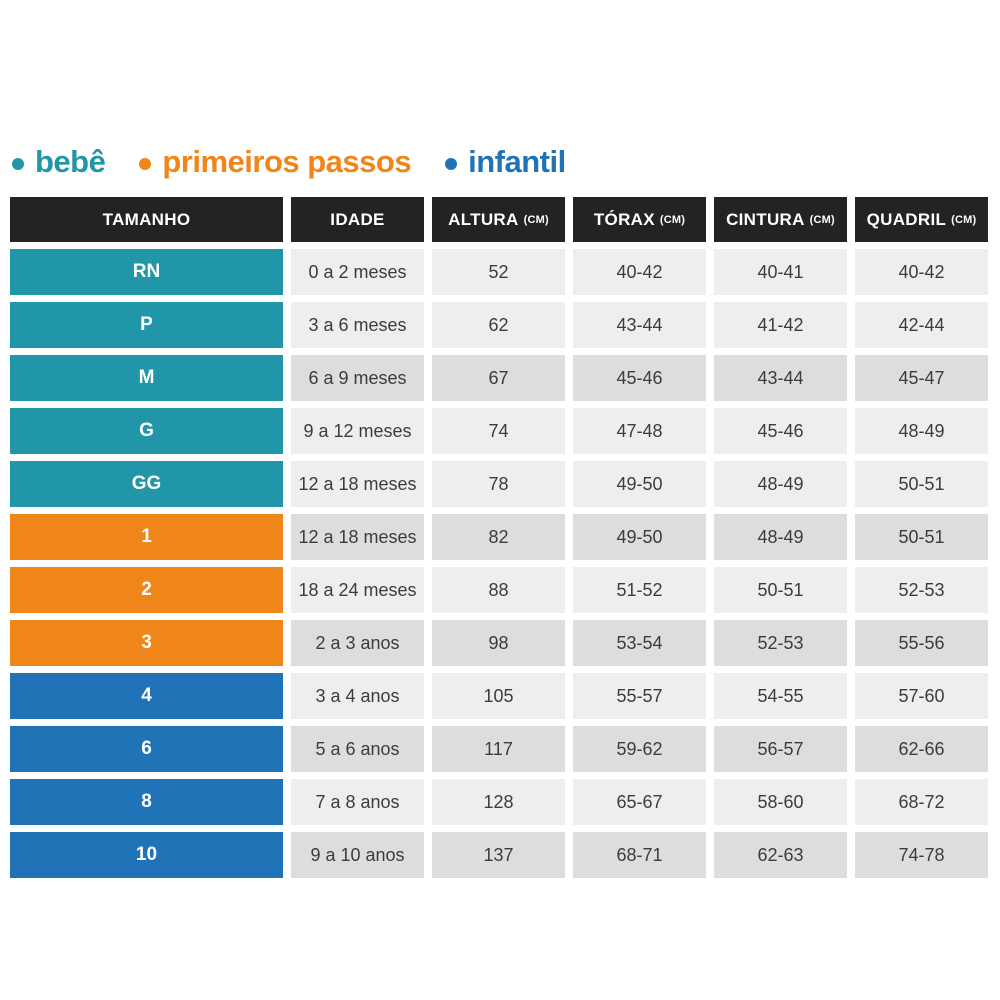  What do you see at coordinates (639, 749) in the screenshot?
I see `torax-cell: 59-62` at bounding box center [639, 749].